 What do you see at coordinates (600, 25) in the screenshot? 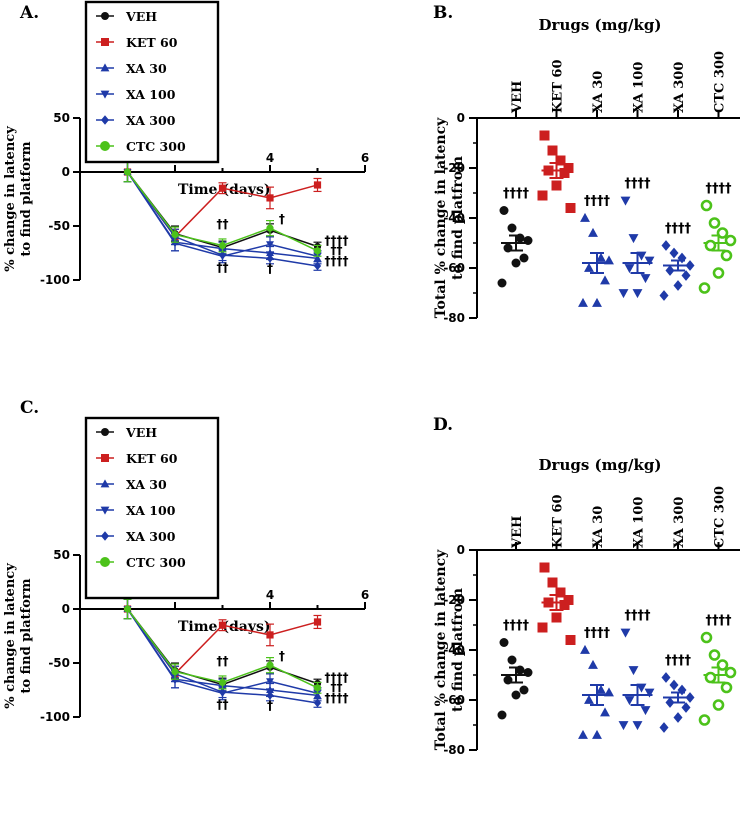
I see `panel-b-title: Drugs (mg/kg)` at bounding box center [600, 25].